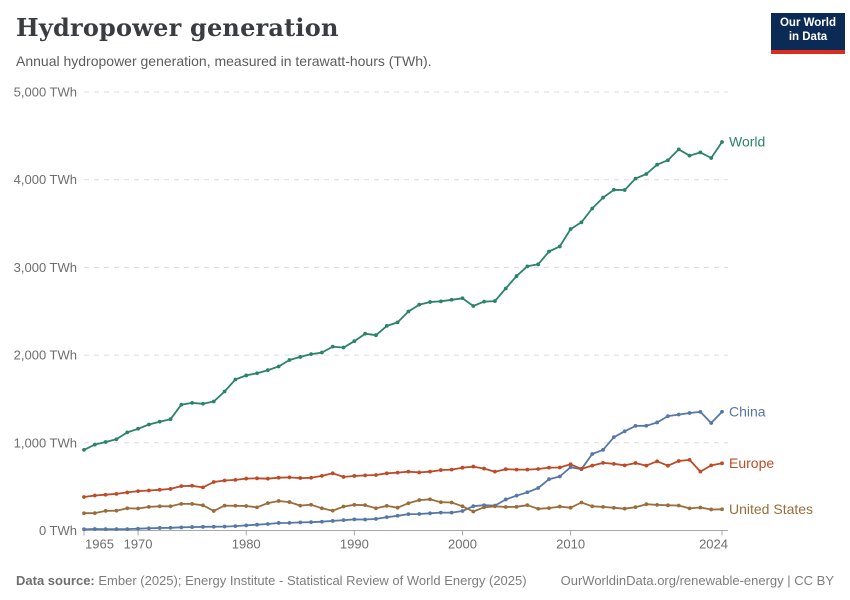 This screenshot has height=600, width=850. Describe the element at coordinates (462, 544) in the screenshot. I see `x-axis-tick-label: 2000` at that location.